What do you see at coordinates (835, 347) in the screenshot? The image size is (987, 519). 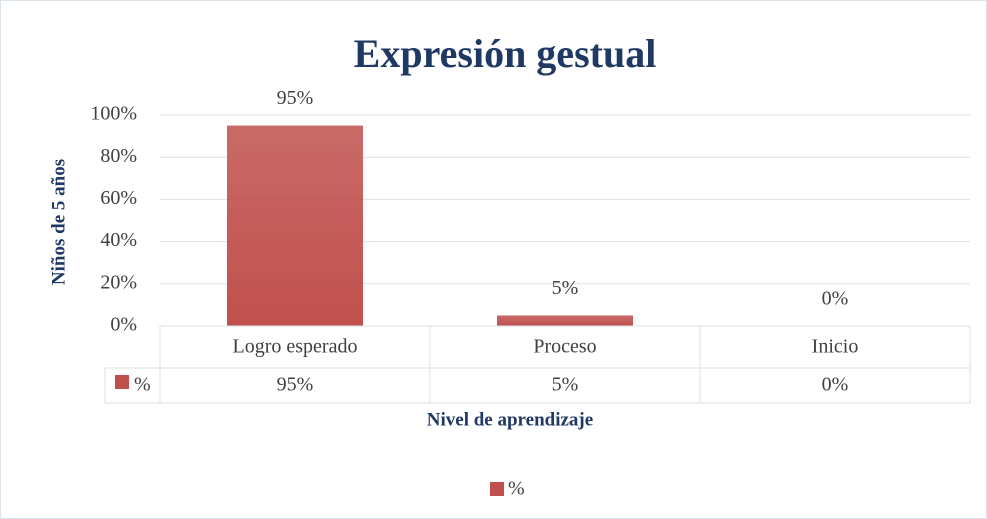 I see `x-tick-label: Inicio` at bounding box center [835, 347].